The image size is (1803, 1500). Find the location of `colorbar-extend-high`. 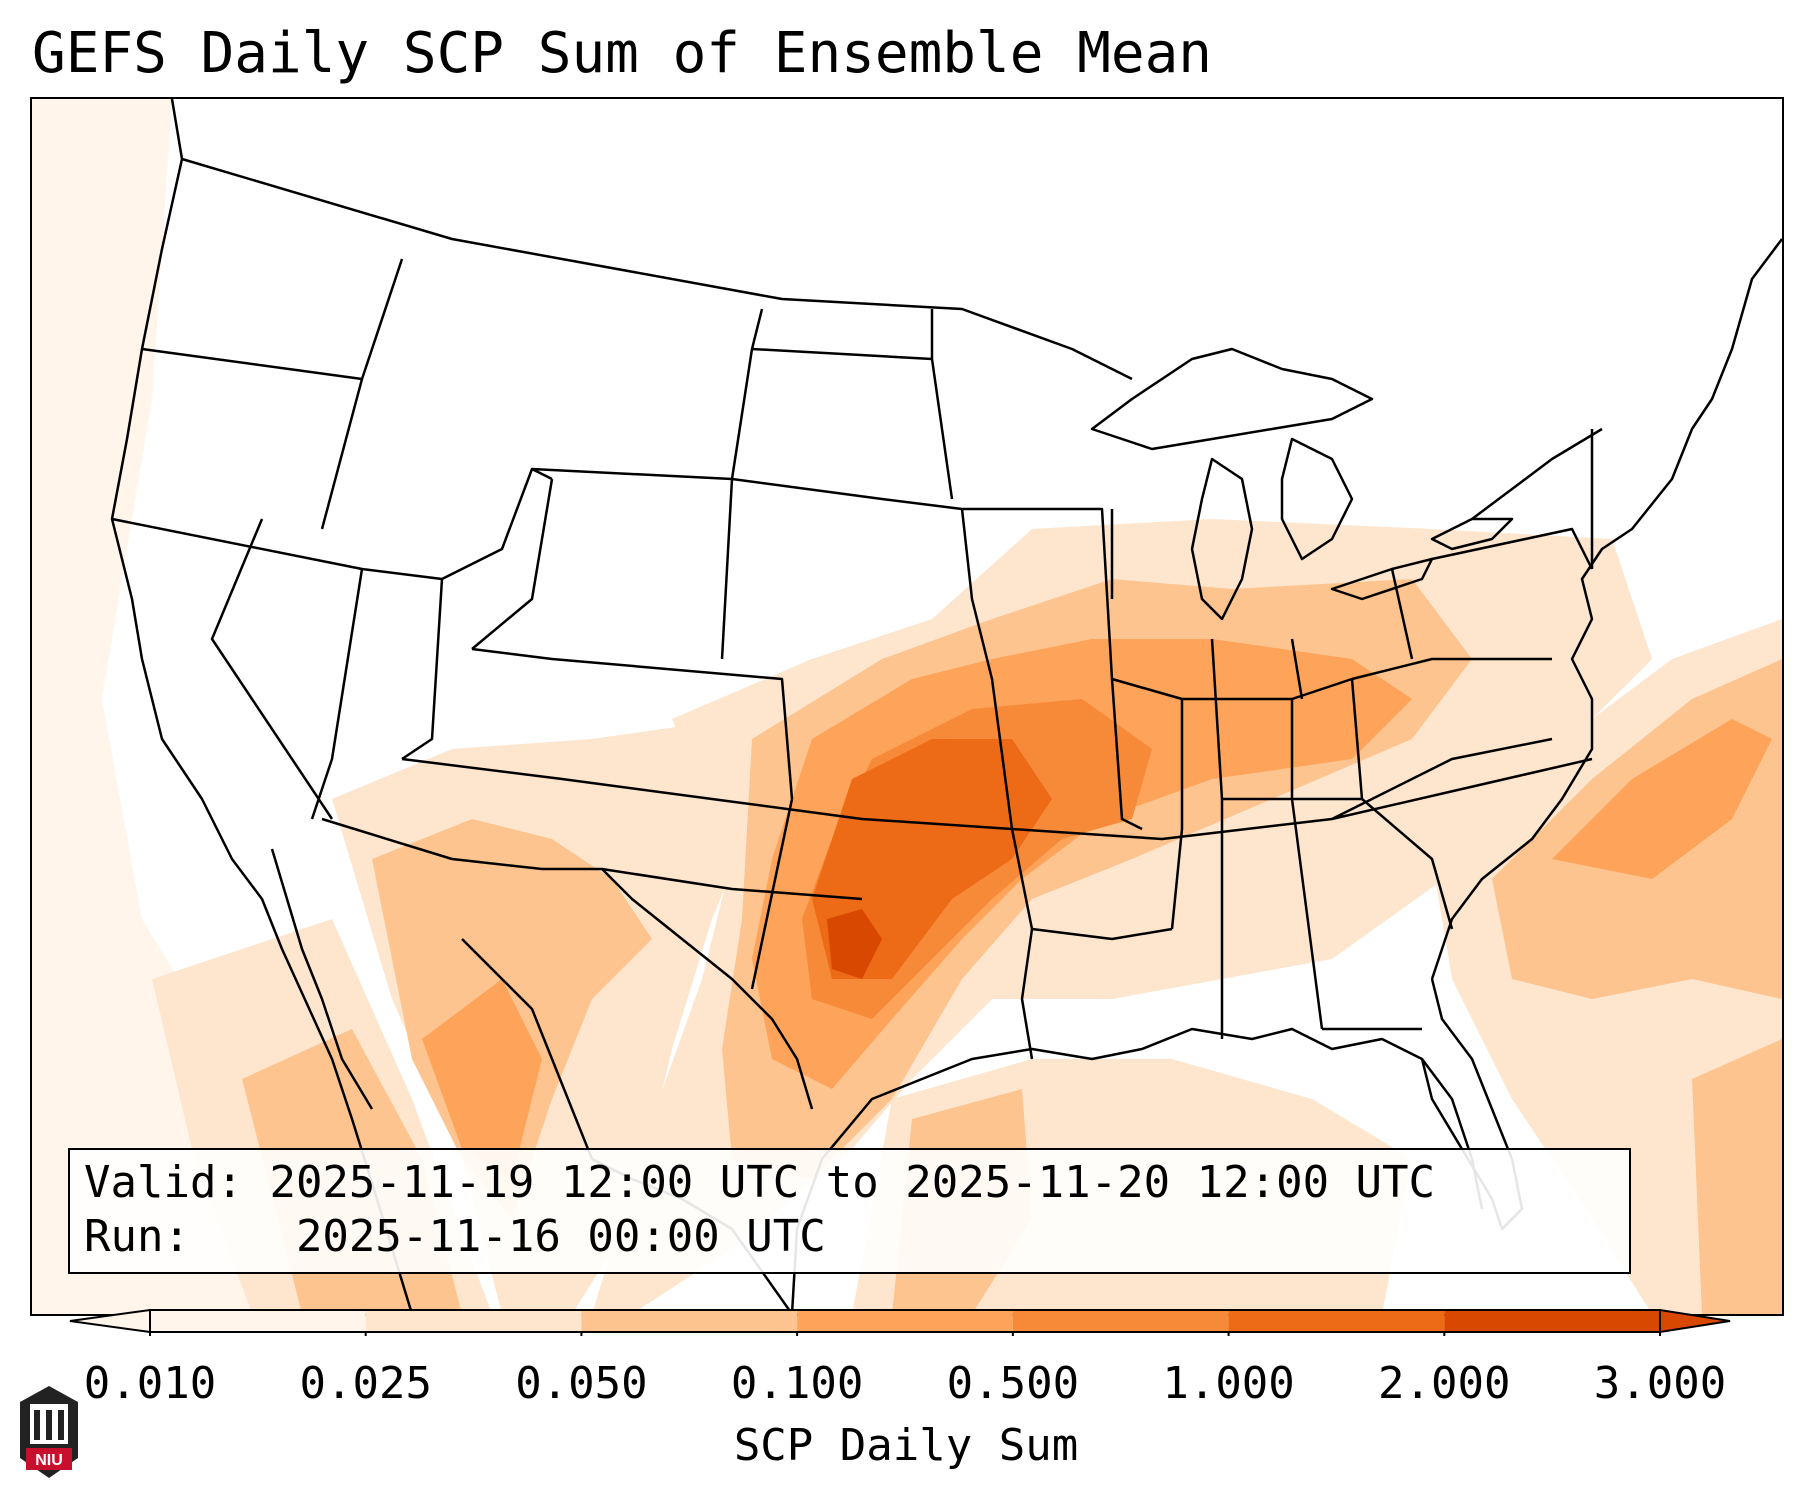

colorbar-extend-high is located at coordinates (1695, 1321).